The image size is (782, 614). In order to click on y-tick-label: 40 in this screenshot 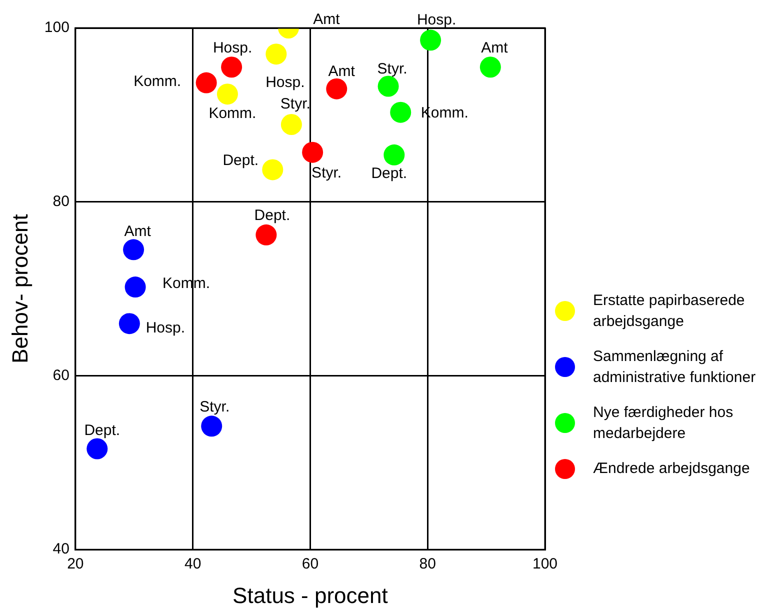, I will do `click(61, 549)`.